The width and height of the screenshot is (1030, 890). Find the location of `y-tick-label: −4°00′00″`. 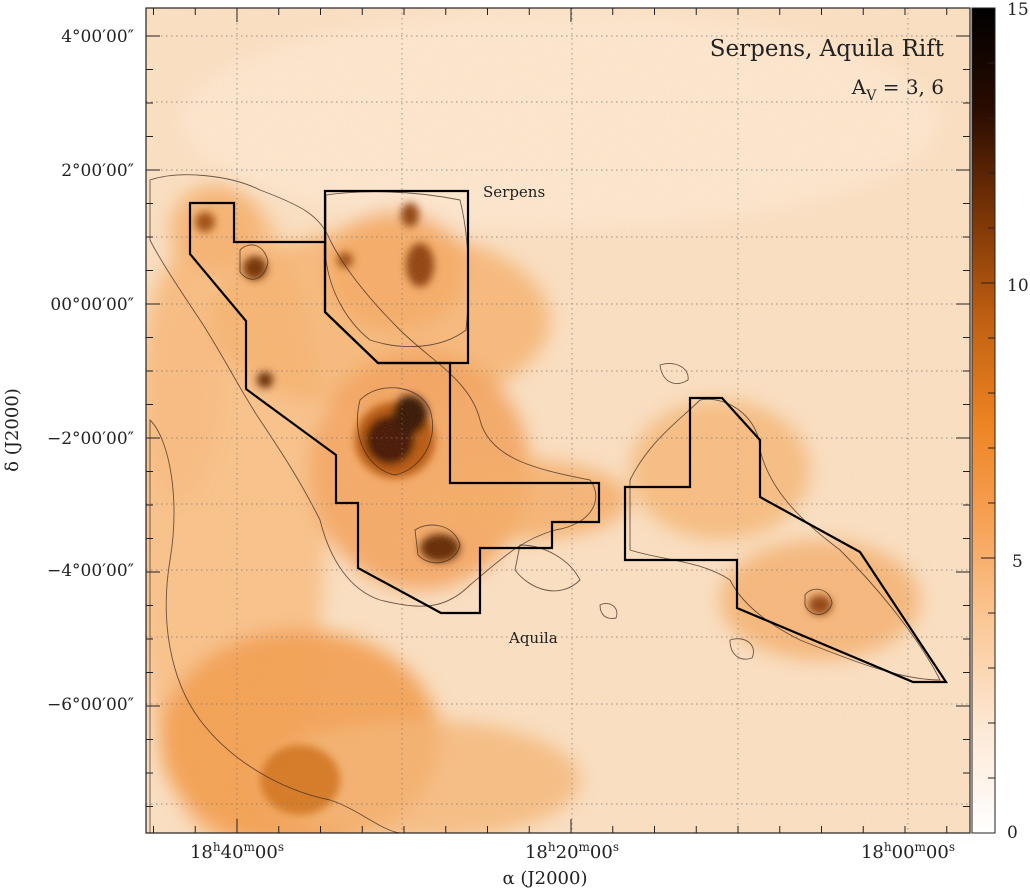

y-tick-label: −4°00′00″ is located at coordinates (90, 571).